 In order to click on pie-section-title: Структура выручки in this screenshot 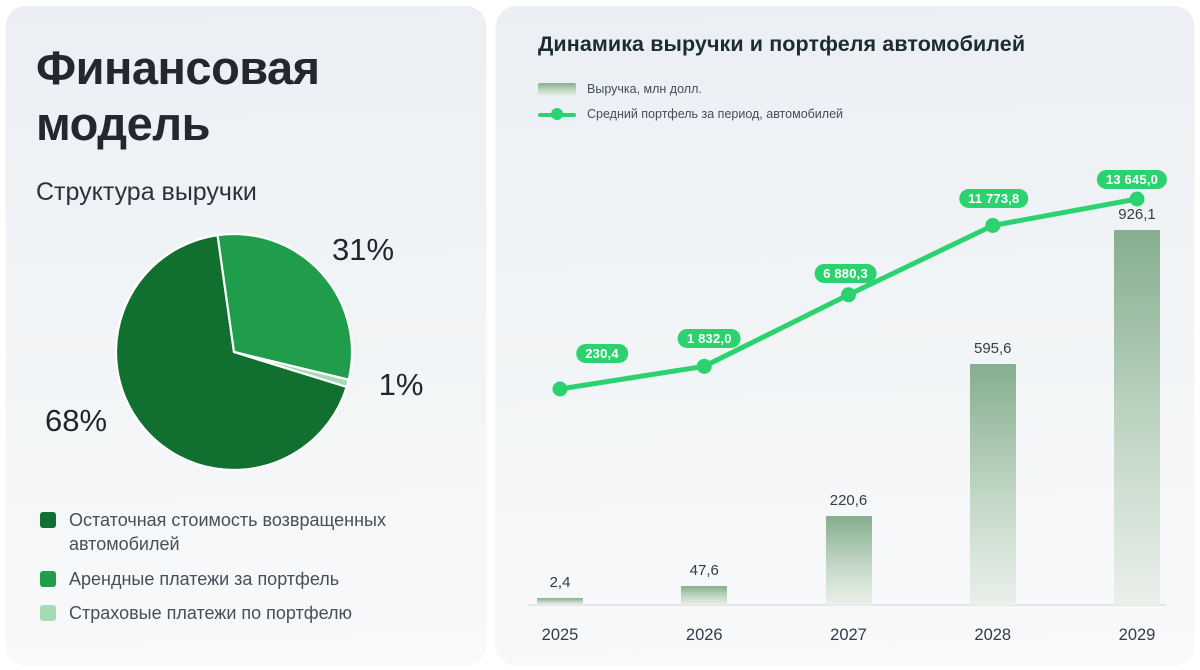, I will do `click(146, 192)`.